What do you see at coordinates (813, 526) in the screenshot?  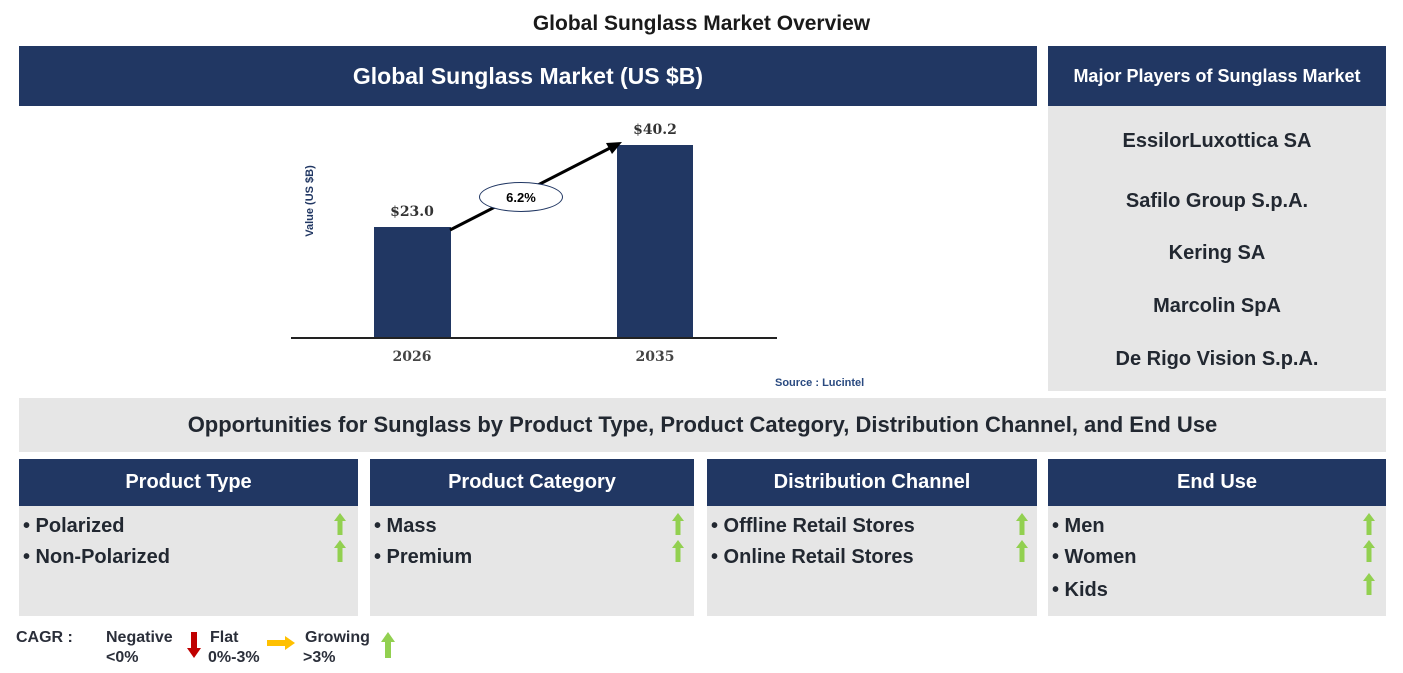 I see `segment-item: • Offline Retail Stores` at bounding box center [813, 526].